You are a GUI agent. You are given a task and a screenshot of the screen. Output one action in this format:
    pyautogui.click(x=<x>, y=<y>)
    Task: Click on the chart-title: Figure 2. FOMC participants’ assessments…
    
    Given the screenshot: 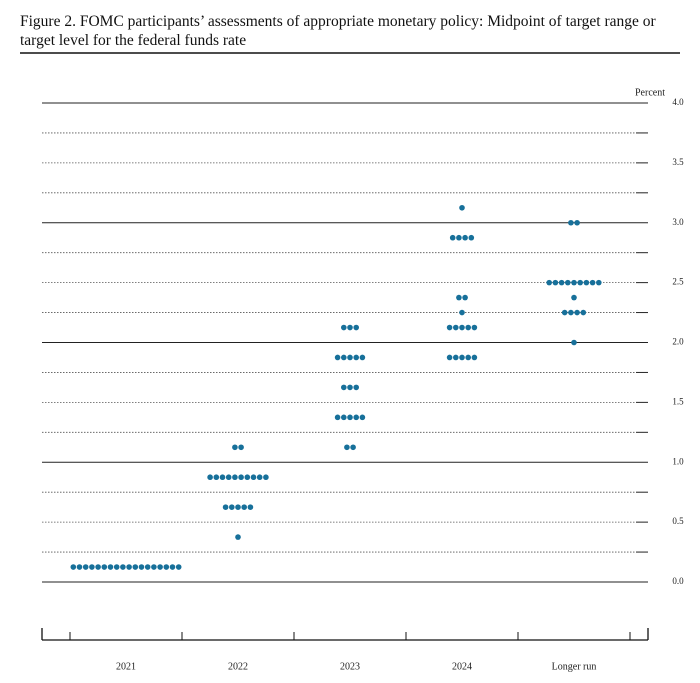 What is the action you would take?
    pyautogui.click(x=338, y=31)
    